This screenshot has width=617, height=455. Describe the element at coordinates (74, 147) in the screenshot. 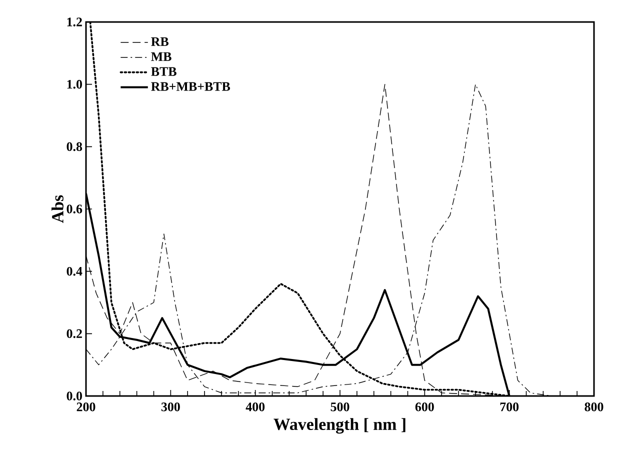

I see `y-tick-label: 0.8` at that location.